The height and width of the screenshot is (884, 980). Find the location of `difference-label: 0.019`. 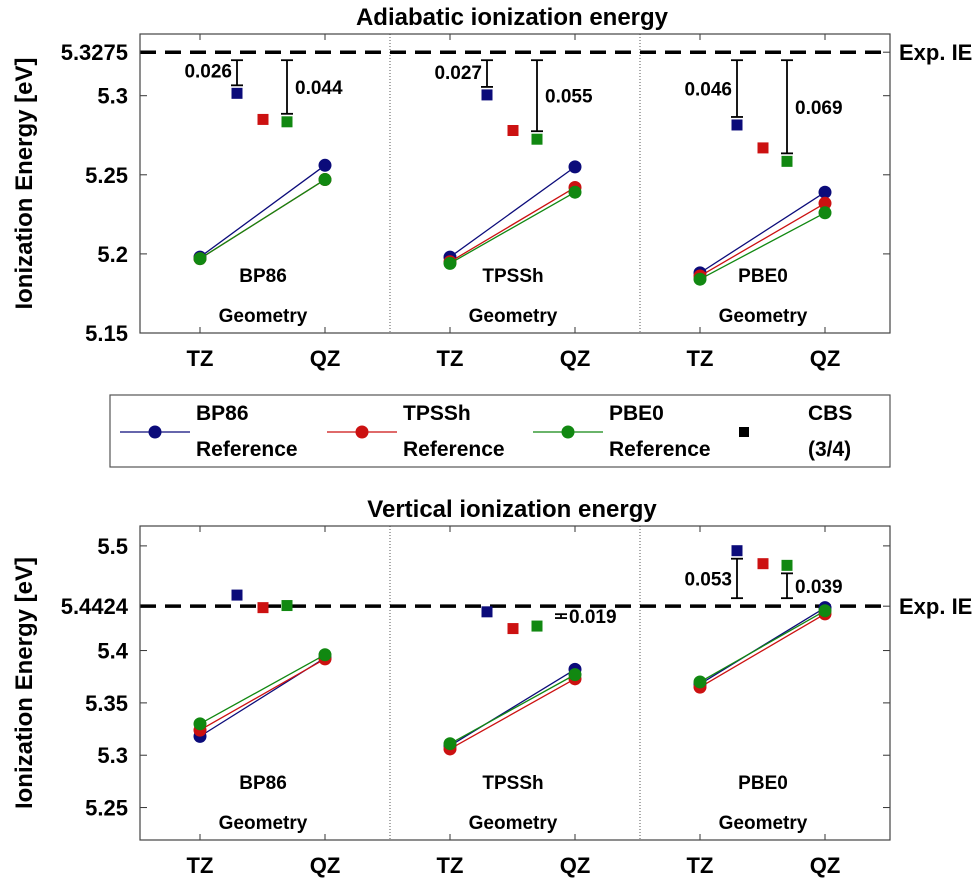

difference-label: 0.019 is located at coordinates (593, 617).